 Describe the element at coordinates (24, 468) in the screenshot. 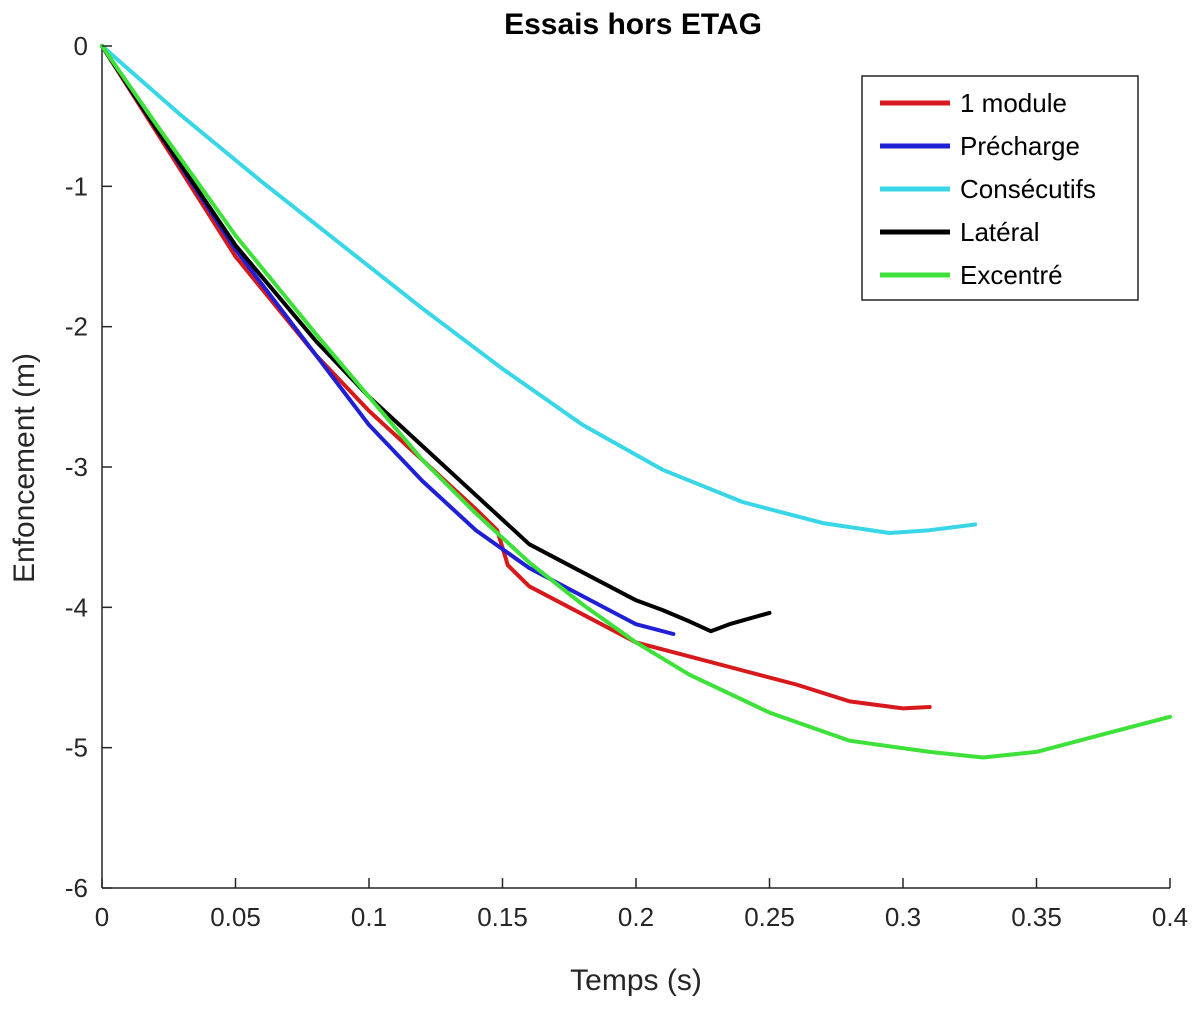

I see `y-axis-label: Enfoncement (m)` at that location.